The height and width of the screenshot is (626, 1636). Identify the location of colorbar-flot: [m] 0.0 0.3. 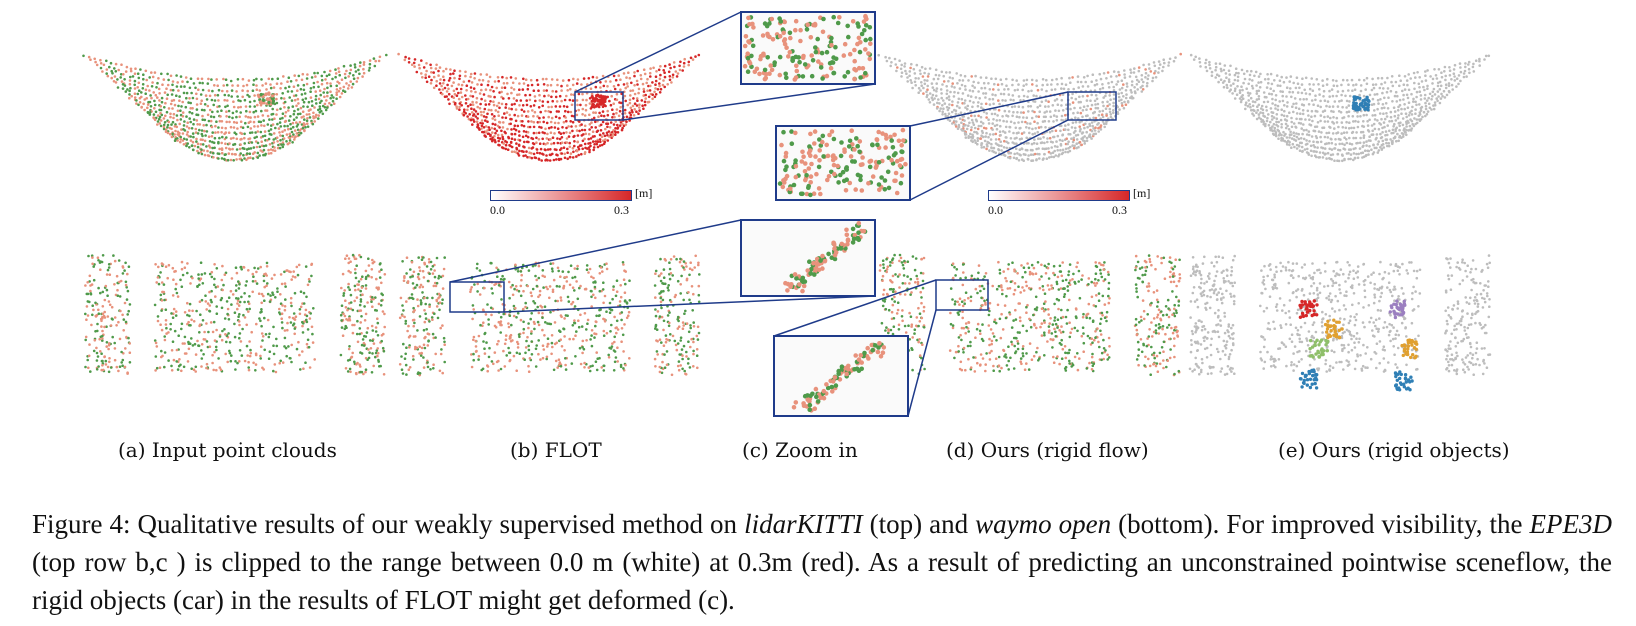
(580, 202).